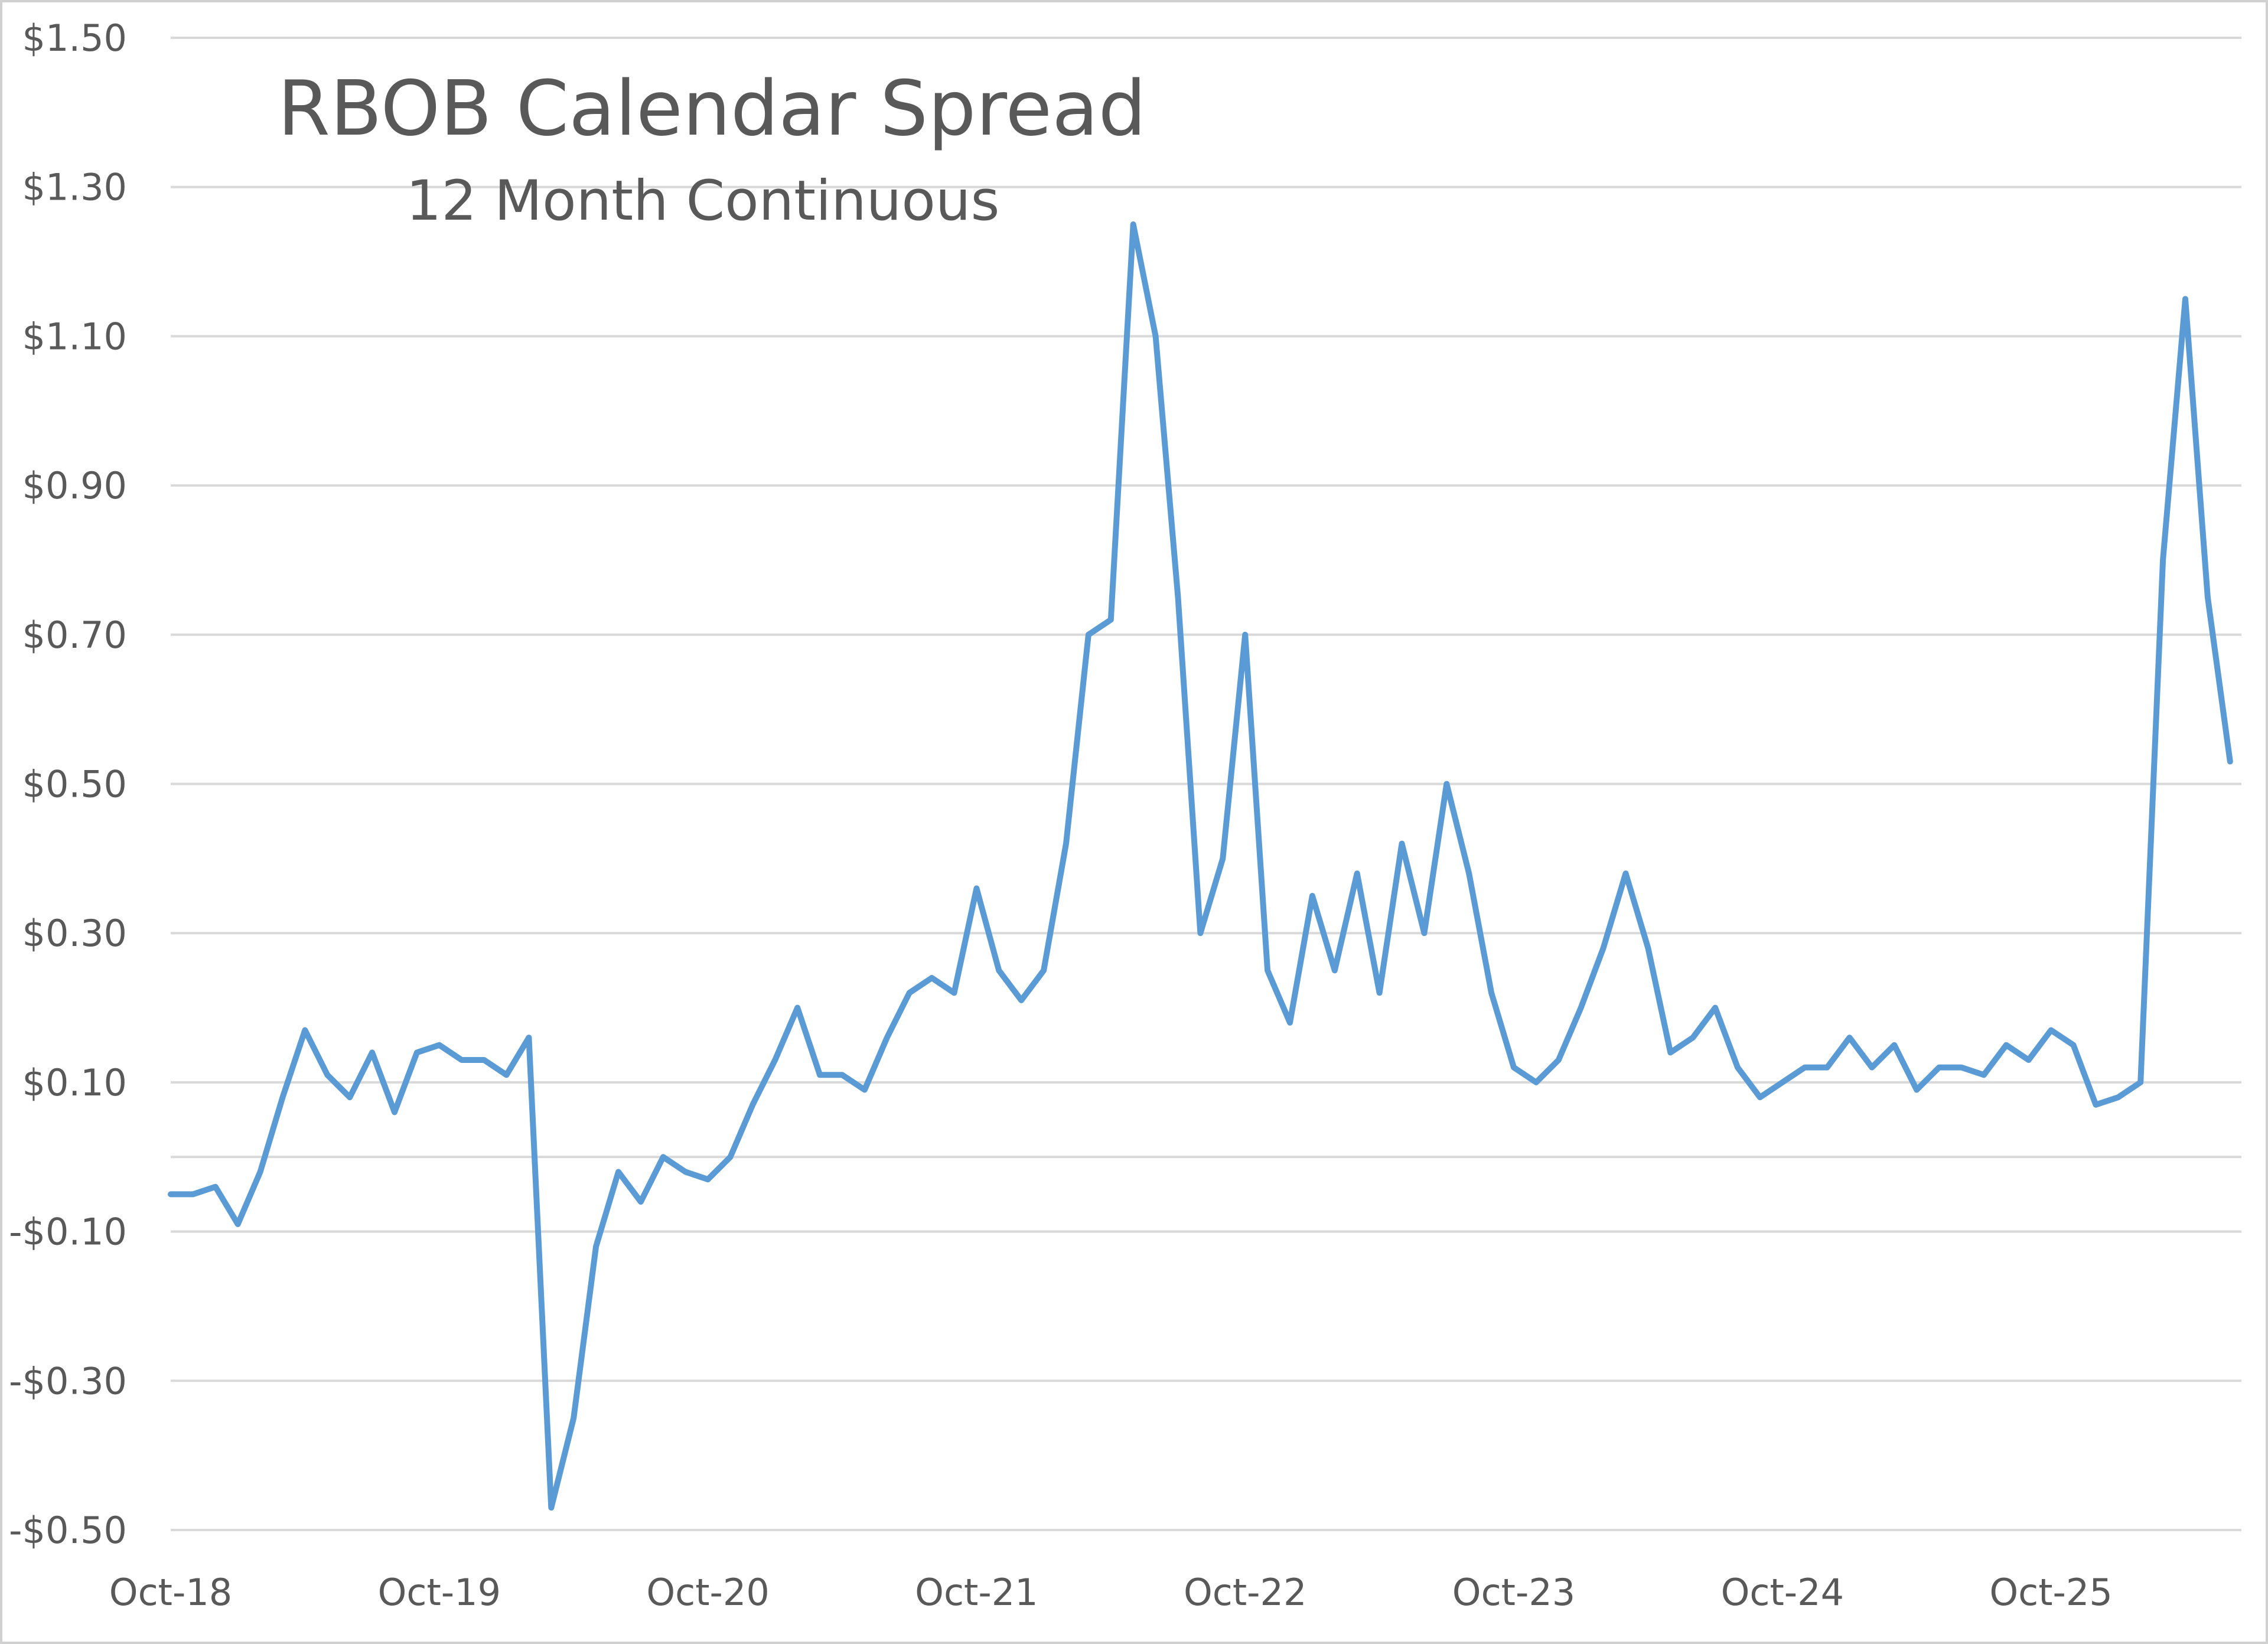 This screenshot has width=2268, height=1644. What do you see at coordinates (75, 187) in the screenshot?
I see `y-tick-label: $1.30` at bounding box center [75, 187].